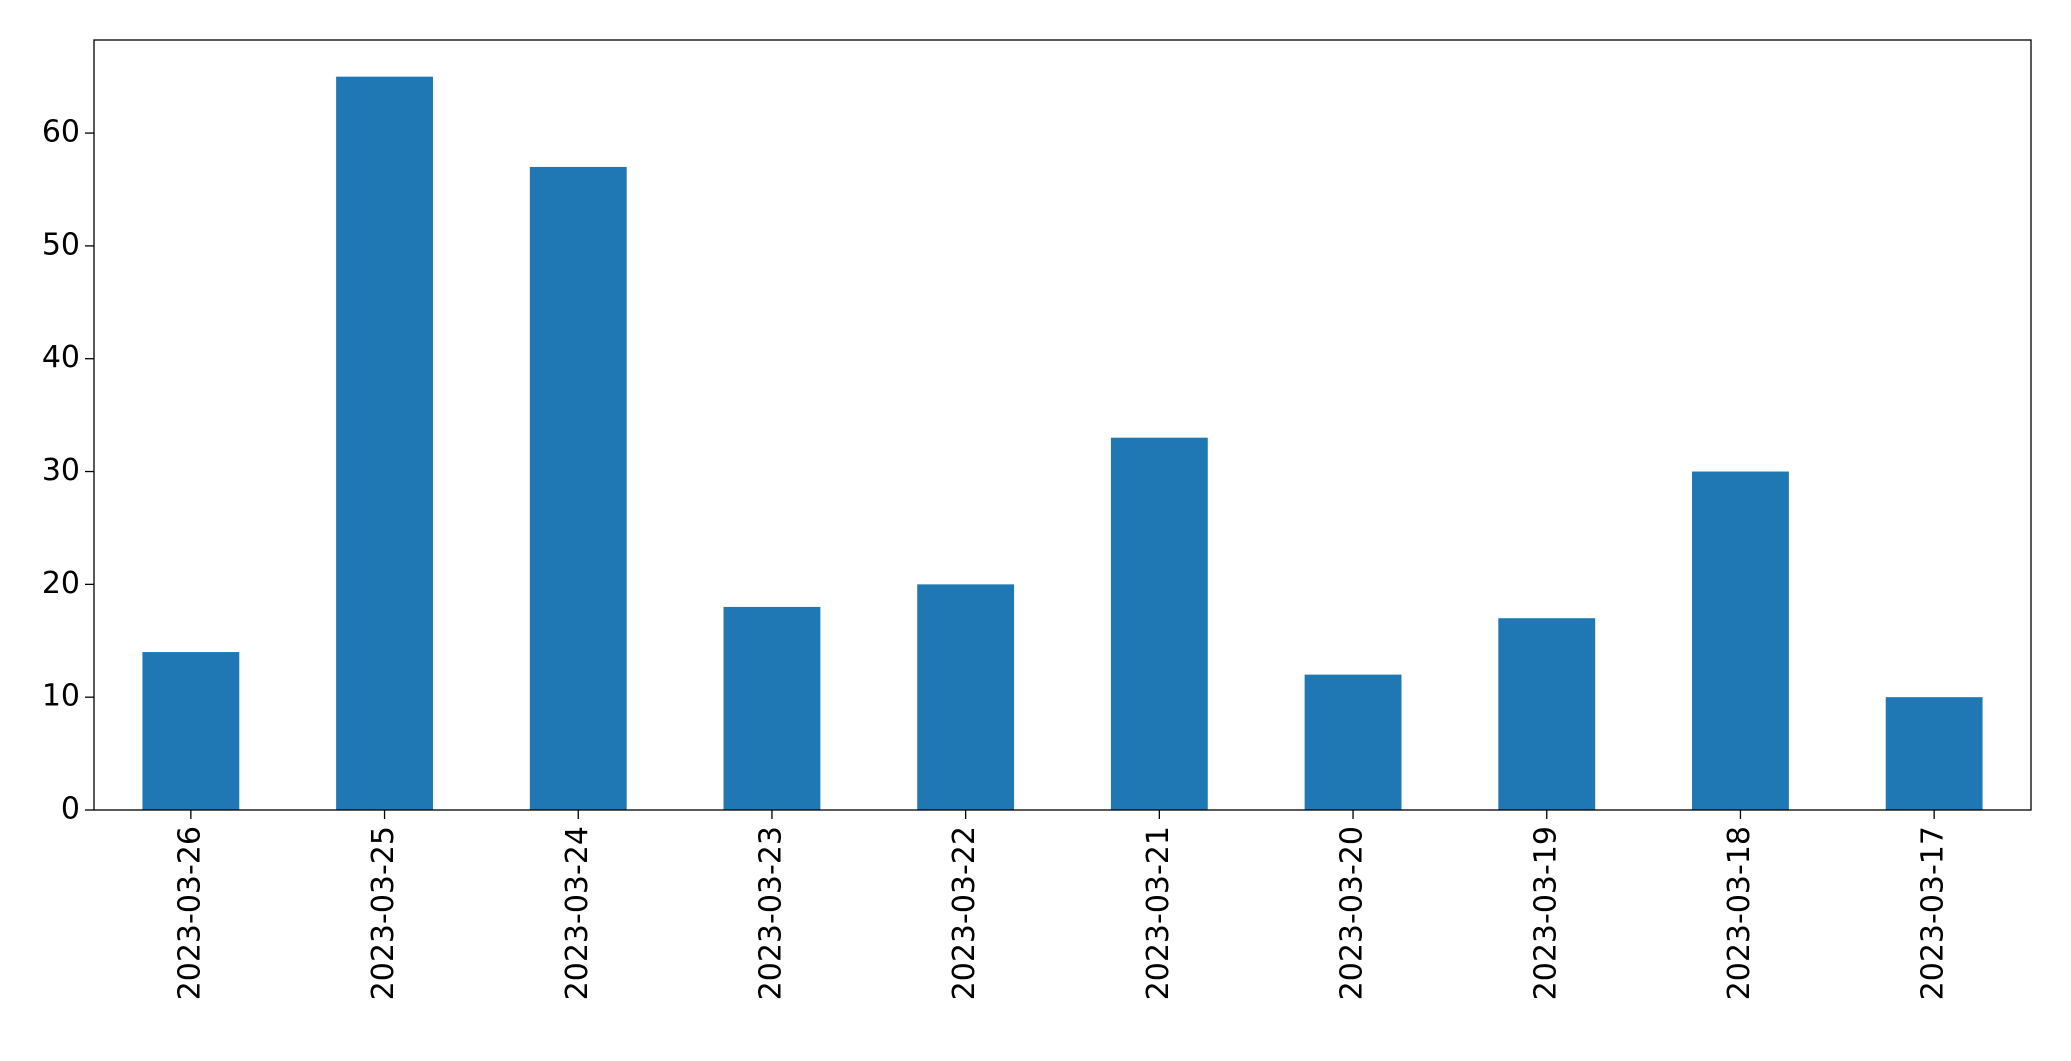 This screenshot has height=1061, width=2071. Describe the element at coordinates (61, 583) in the screenshot. I see `y-tick-label: 20` at that location.